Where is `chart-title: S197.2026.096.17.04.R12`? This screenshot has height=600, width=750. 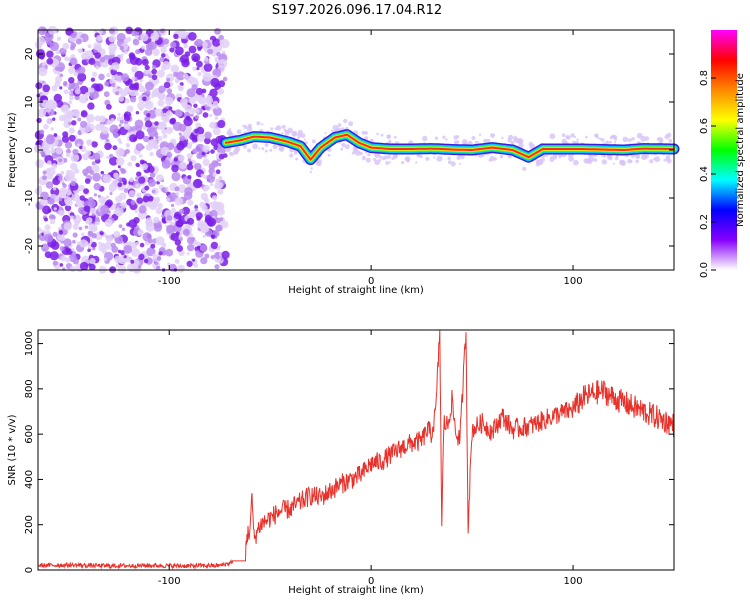 chart-title: S197.2026.096.17.04.R12 is located at coordinates (357, 10).